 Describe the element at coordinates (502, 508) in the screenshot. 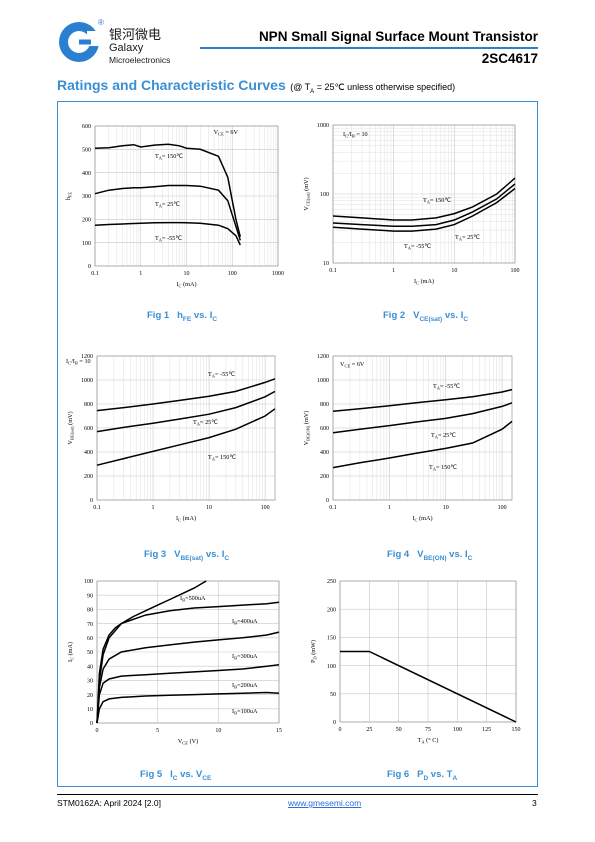

I see `x-tick-label: 100` at that location.